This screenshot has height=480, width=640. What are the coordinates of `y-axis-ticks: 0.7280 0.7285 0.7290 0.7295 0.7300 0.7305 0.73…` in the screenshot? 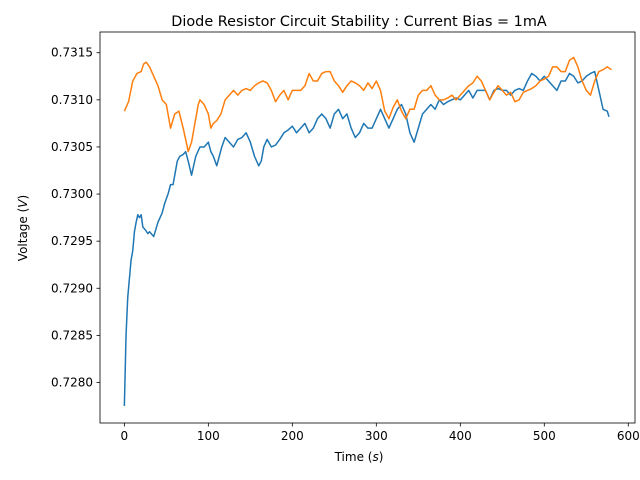 It's located at (75, 217).